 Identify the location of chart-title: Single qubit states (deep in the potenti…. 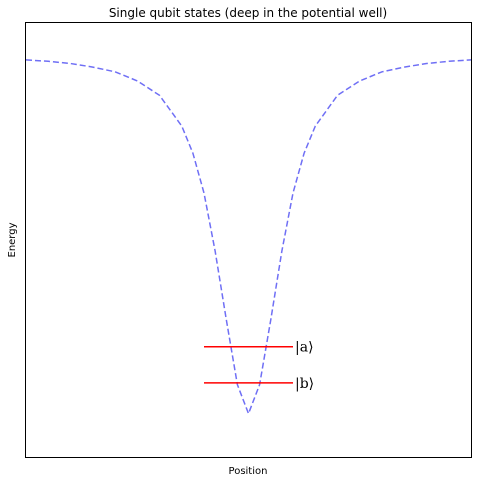
(248, 13).